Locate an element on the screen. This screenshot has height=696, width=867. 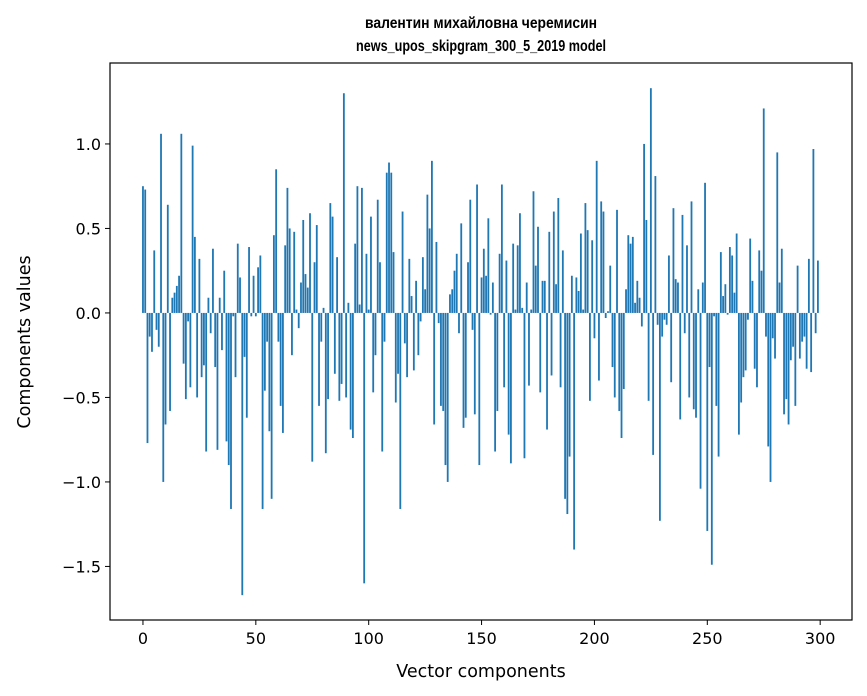
x-tick-label: 250 is located at coordinates (707, 638).